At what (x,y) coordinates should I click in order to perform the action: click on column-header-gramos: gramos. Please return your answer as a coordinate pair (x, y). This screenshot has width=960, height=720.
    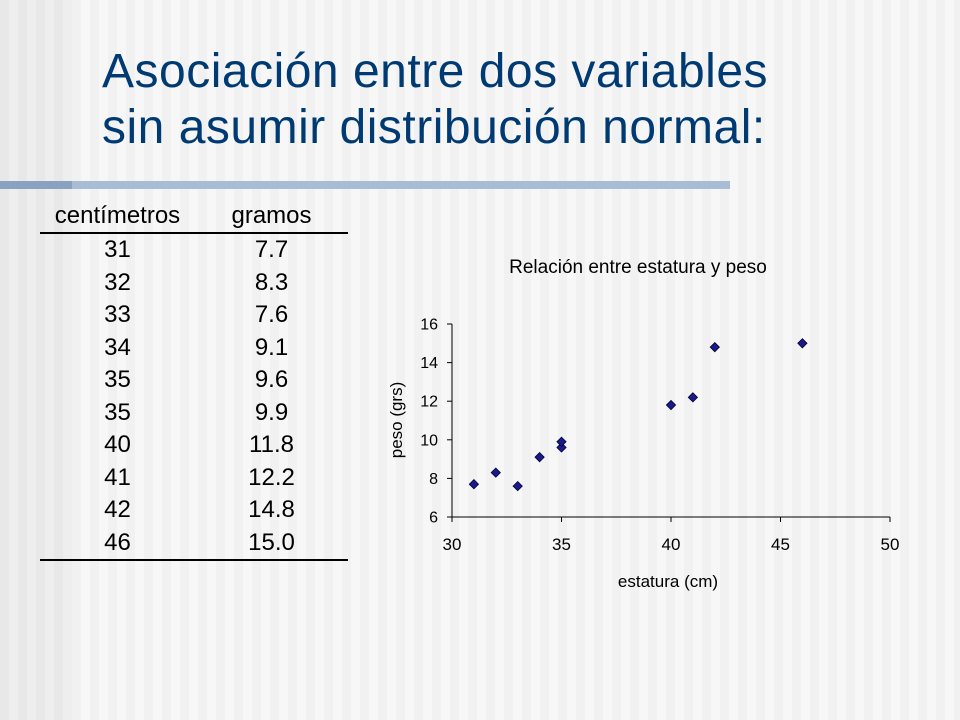
    Looking at the image, I should click on (271, 216).